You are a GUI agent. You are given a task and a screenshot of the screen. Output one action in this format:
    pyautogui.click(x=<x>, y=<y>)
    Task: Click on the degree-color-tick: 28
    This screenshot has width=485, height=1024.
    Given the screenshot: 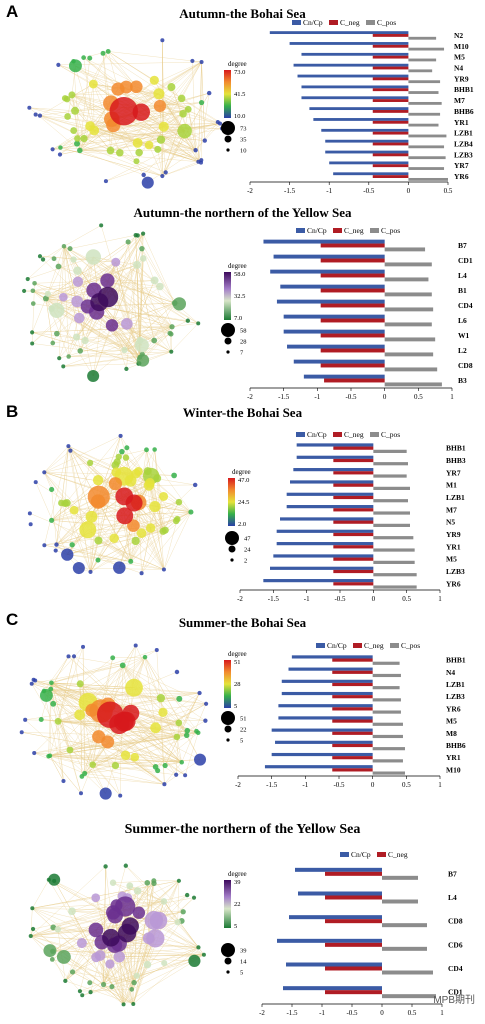 What is the action you would take?
    pyautogui.click(x=237, y=684)
    